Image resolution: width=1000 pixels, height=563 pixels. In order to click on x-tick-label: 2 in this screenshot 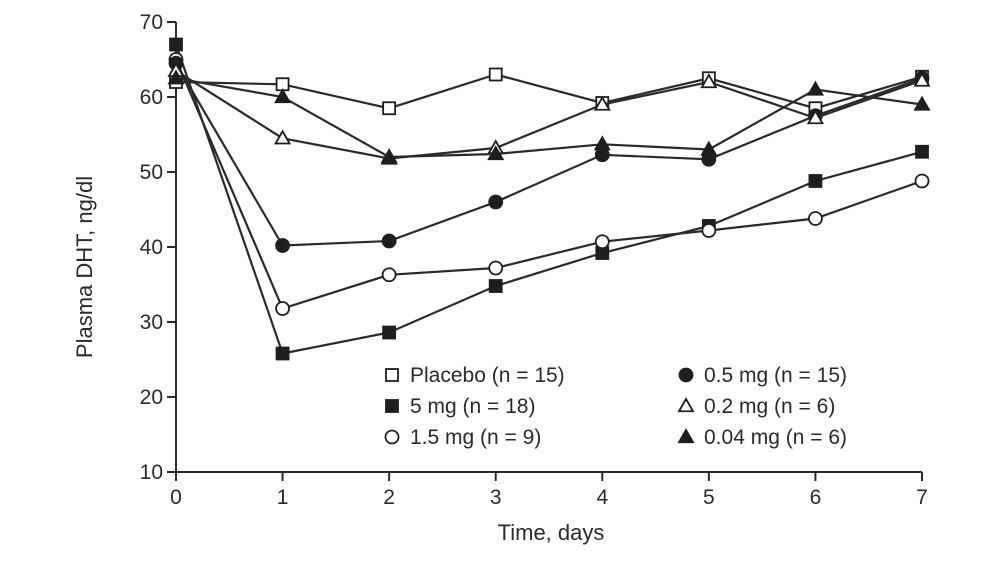, I will do `click(389, 497)`.